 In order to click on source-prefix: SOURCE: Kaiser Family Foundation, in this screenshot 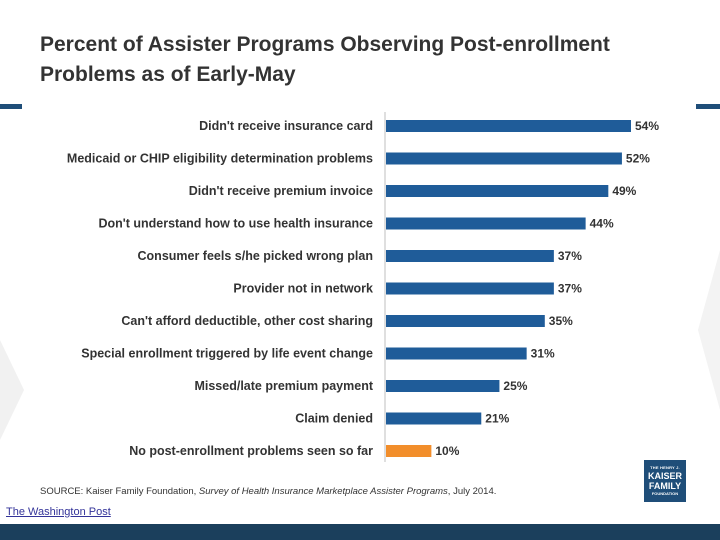, I will do `click(119, 491)`.